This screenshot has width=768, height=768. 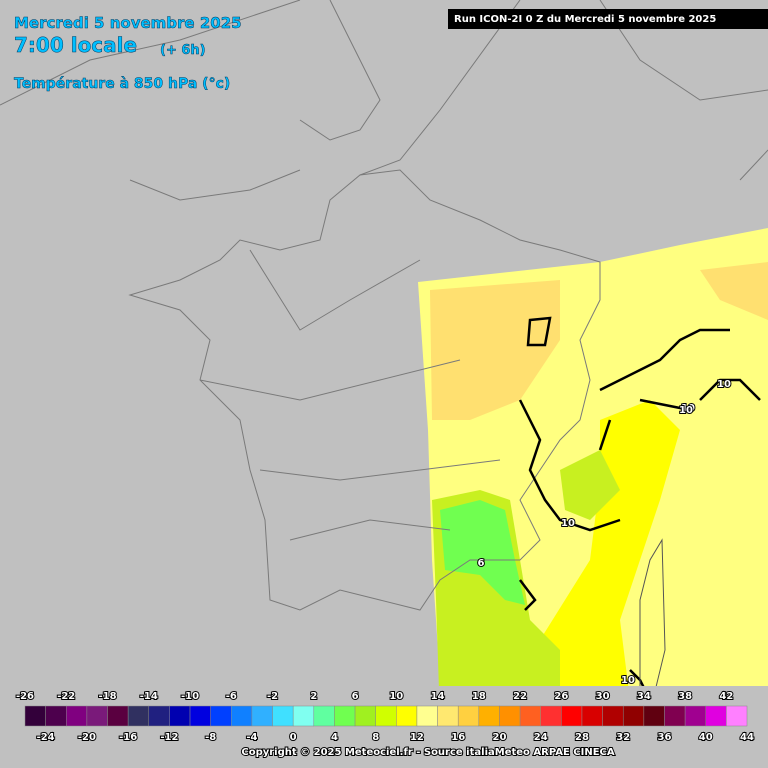 I want to click on colorbar-label: 22, so click(x=520, y=696).